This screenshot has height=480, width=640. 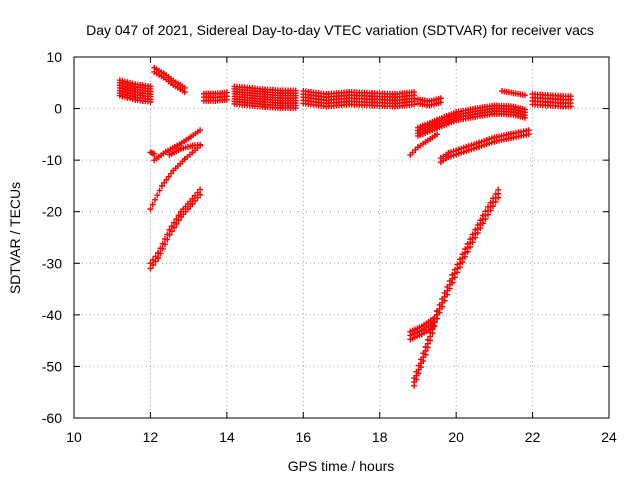 I want to click on x-tick-label: 10, so click(x=74, y=437).